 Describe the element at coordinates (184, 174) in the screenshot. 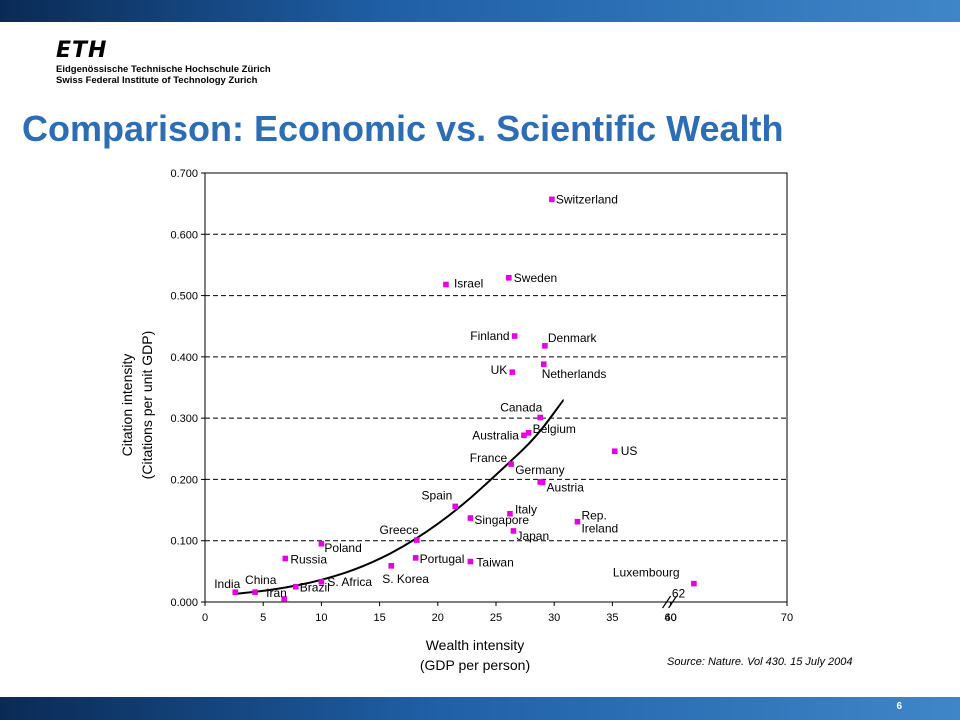

I see `y-tick-label: 0.700` at that location.